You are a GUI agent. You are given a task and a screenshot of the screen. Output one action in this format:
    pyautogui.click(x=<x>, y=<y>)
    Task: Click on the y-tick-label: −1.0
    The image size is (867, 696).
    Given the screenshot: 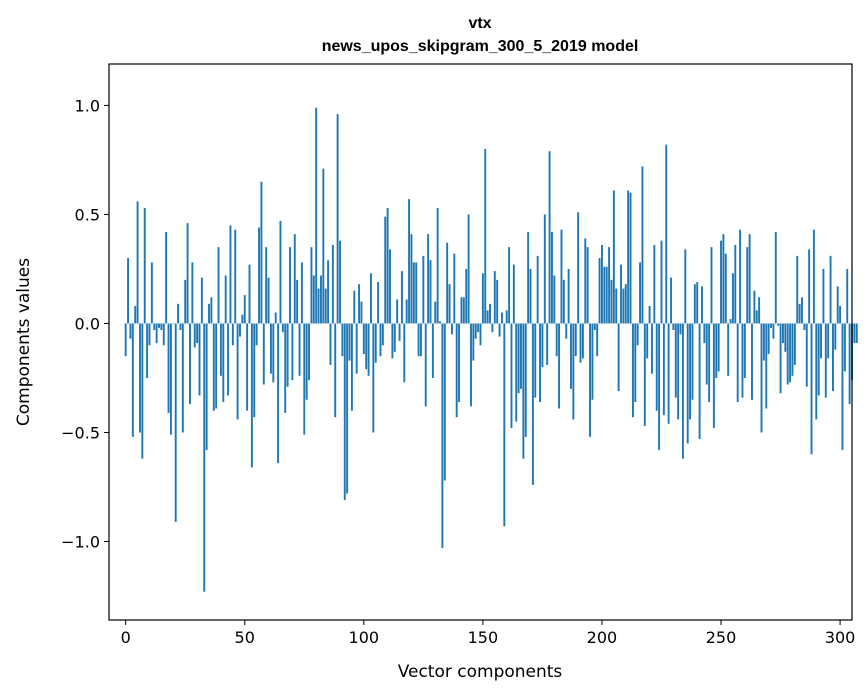 What is the action you would take?
    pyautogui.click(x=80, y=542)
    